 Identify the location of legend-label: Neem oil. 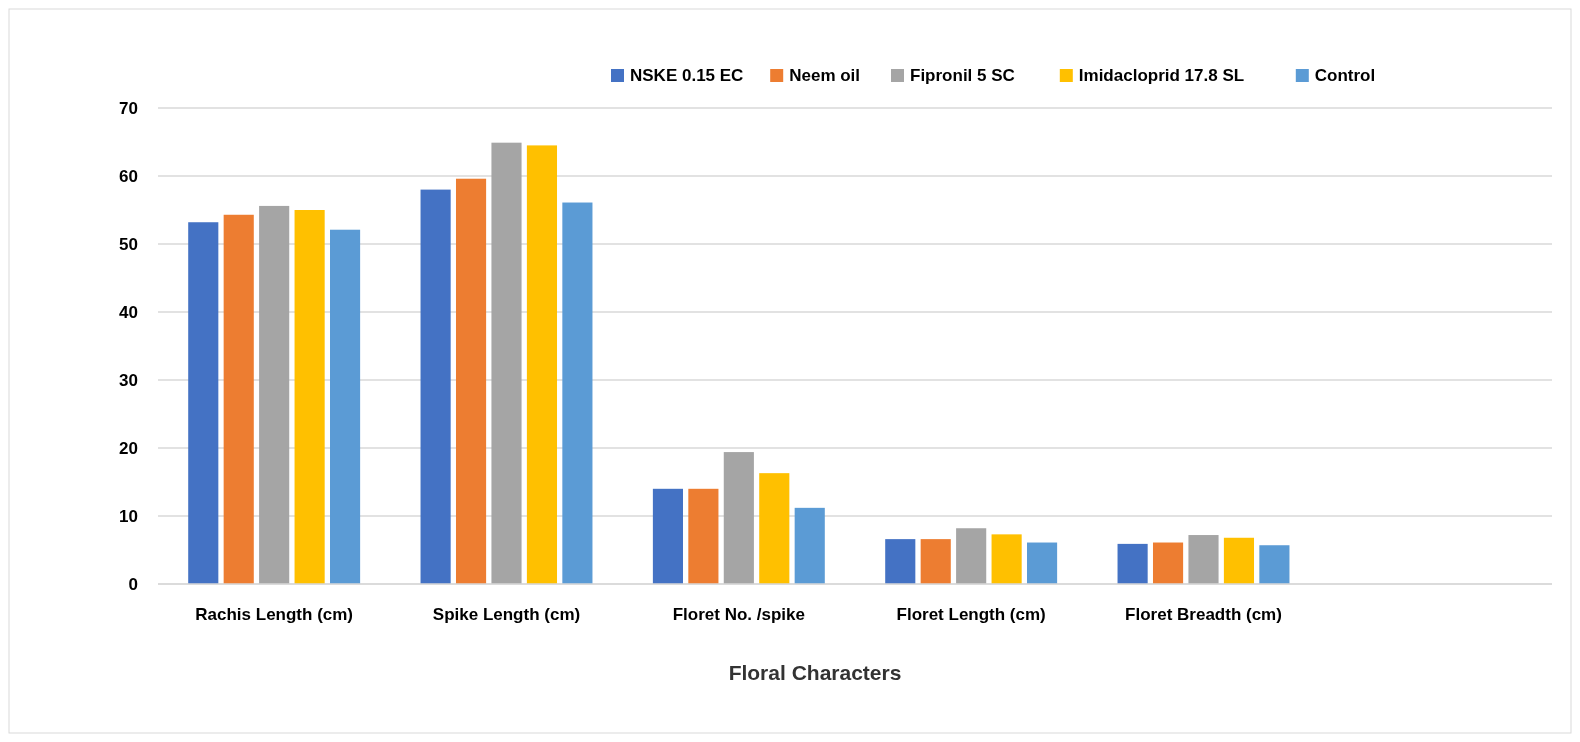
(825, 75).